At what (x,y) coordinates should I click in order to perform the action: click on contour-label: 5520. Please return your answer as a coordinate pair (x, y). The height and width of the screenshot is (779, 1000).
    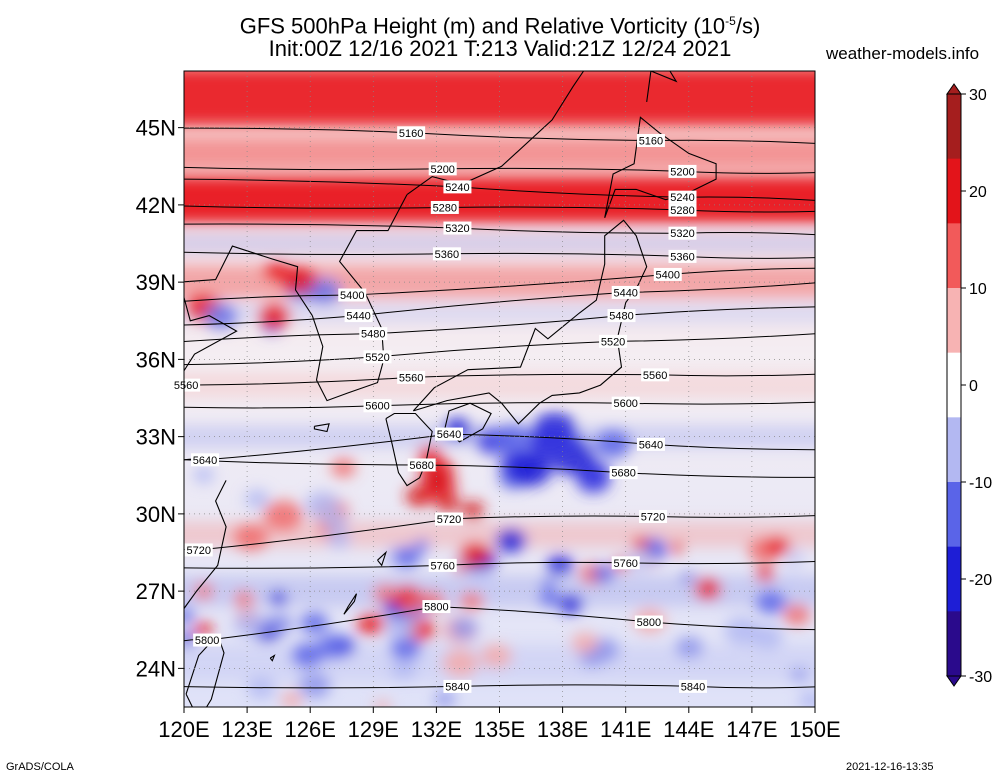
    Looking at the image, I should click on (377, 358).